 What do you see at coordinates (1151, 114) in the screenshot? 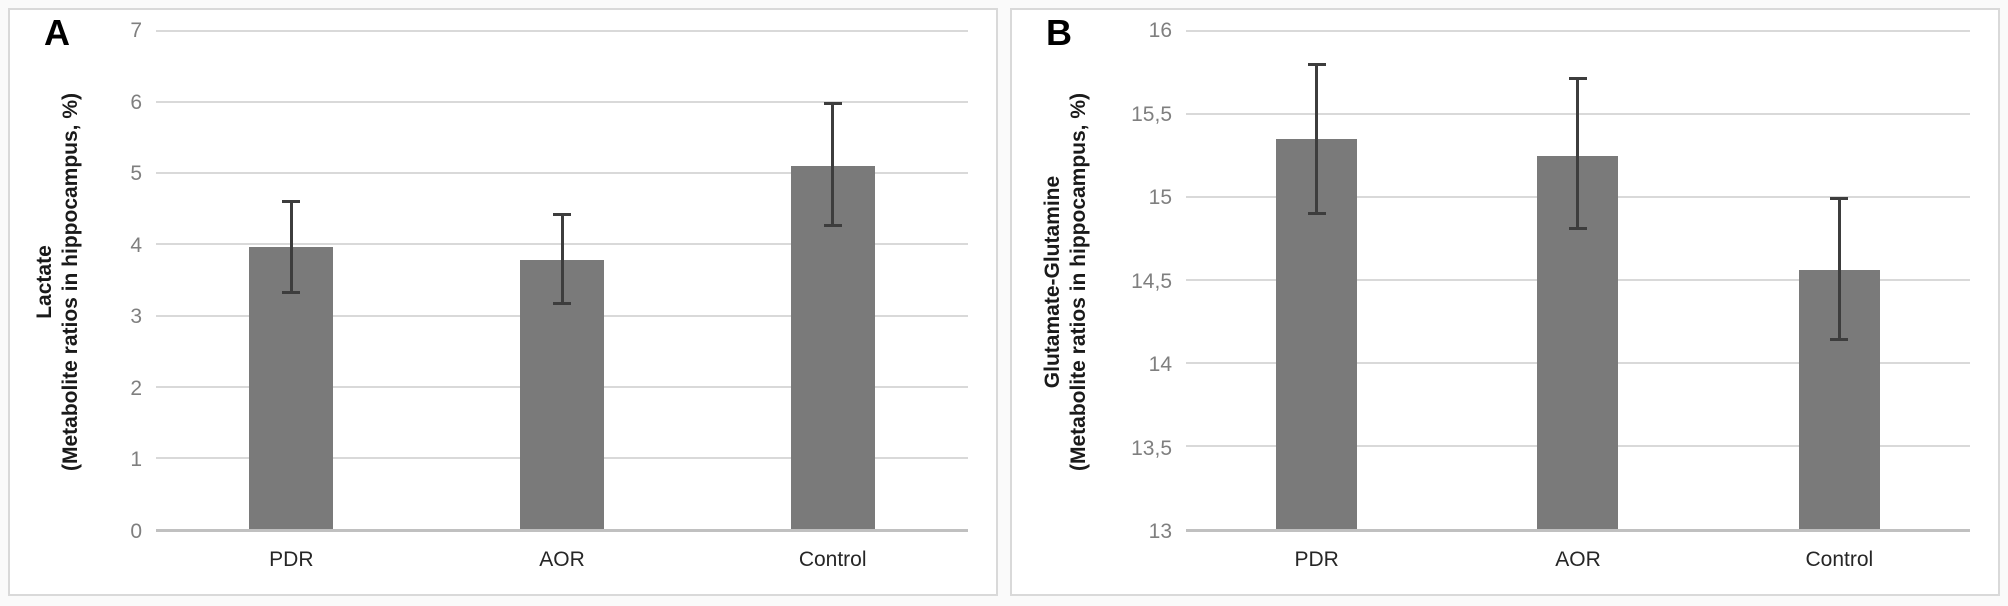
I see `y-tick-label: 15,5` at bounding box center [1151, 114].